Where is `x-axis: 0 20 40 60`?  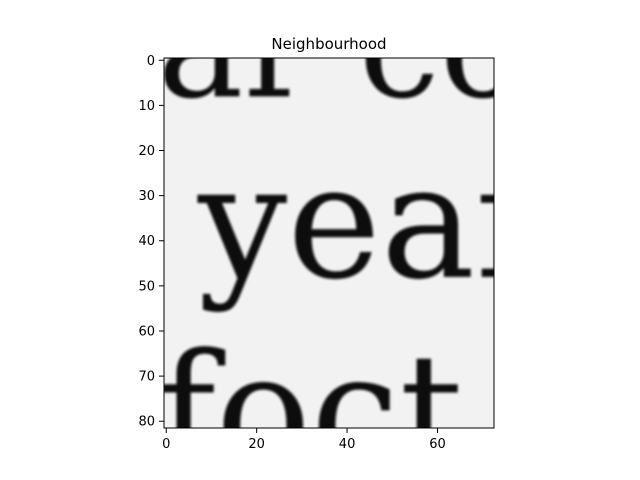
x-axis: 0 20 40 60 is located at coordinates (304, 440).